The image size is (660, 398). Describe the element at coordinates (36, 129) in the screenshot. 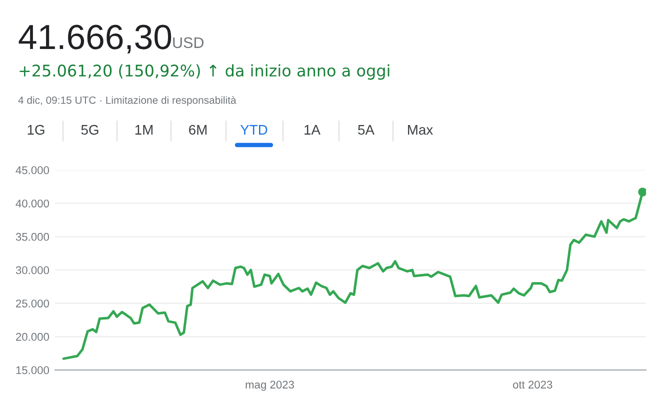

I see `text: 1G` at that location.